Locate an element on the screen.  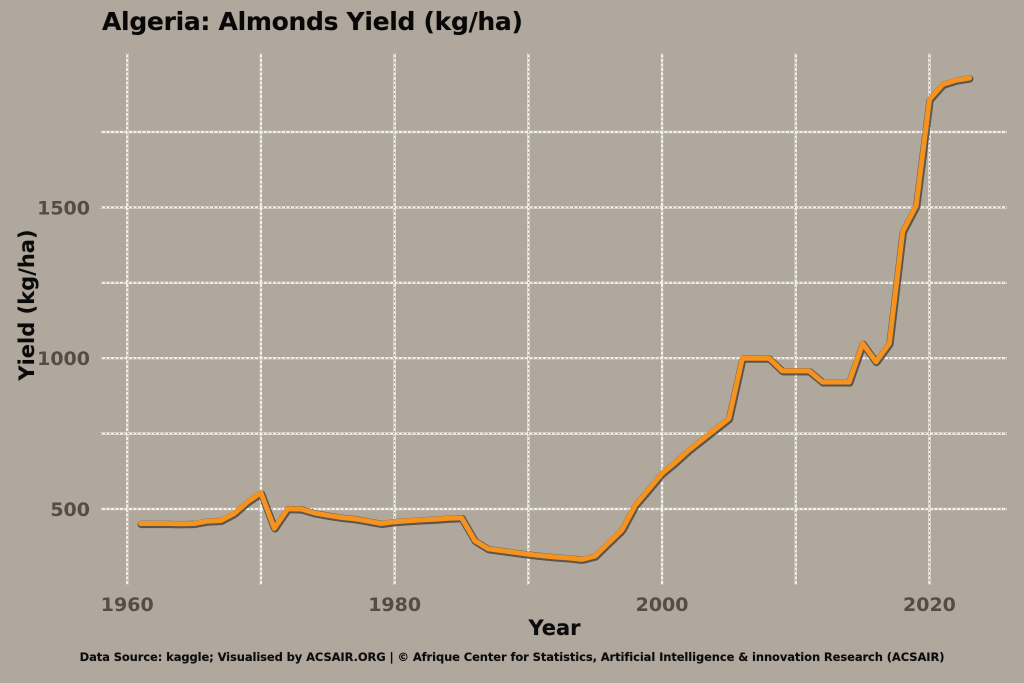
x-tick-label-1980: 1980 is located at coordinates (394, 605).